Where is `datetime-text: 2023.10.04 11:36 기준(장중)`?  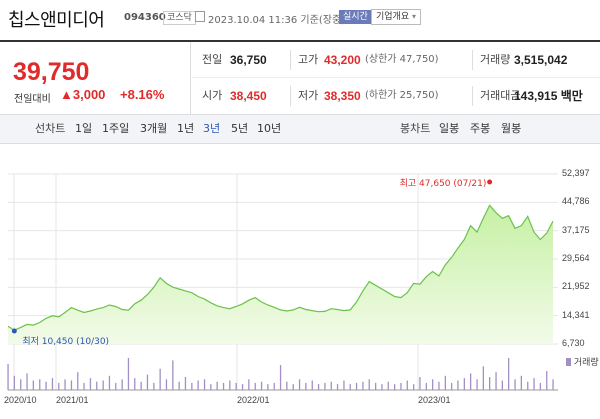
datetime-text: 2023.10.04 11:36 기준(장중) is located at coordinates (277, 20).